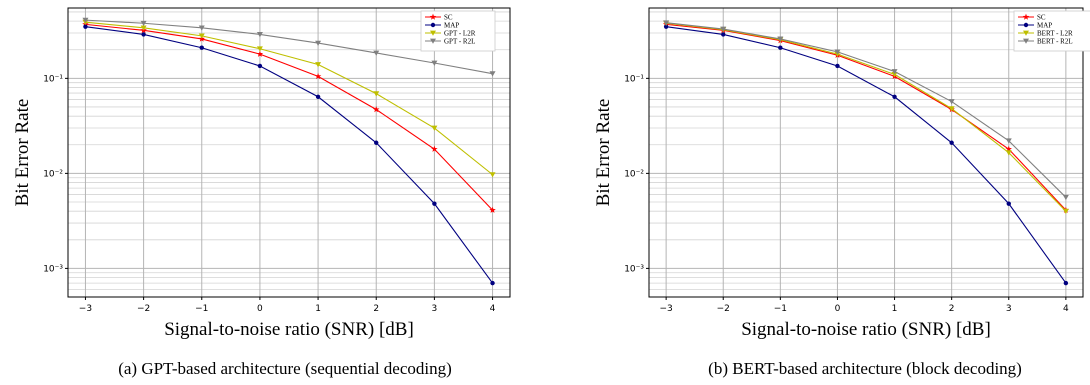 This screenshot has width=1090, height=385. What do you see at coordinates (459, 42) in the screenshot?
I see `legend-label: GPT - R2L` at bounding box center [459, 42].